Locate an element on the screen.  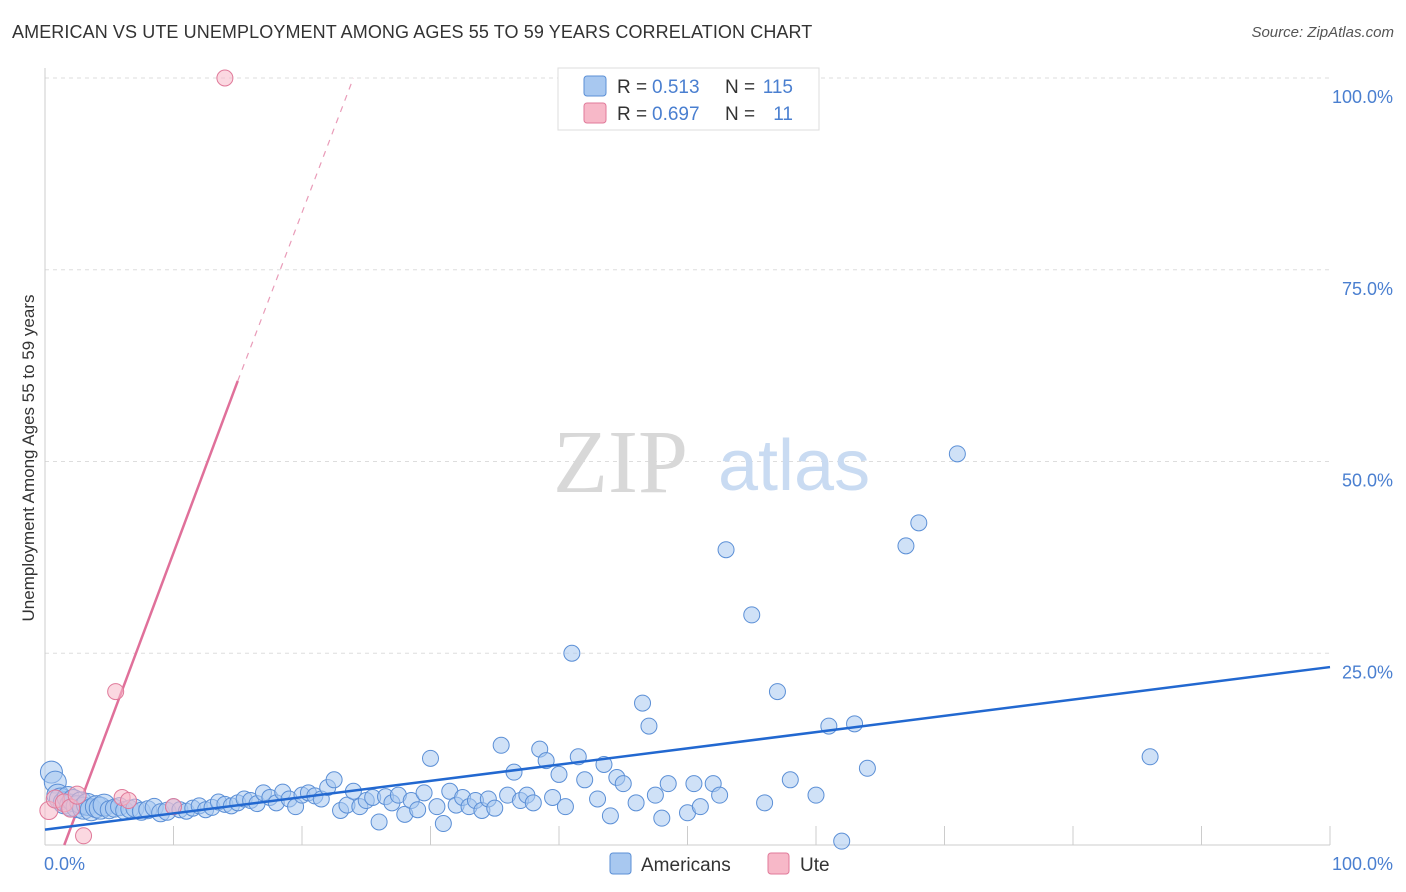
bottom-legend-americans: Americans is located at coordinates (686, 865).